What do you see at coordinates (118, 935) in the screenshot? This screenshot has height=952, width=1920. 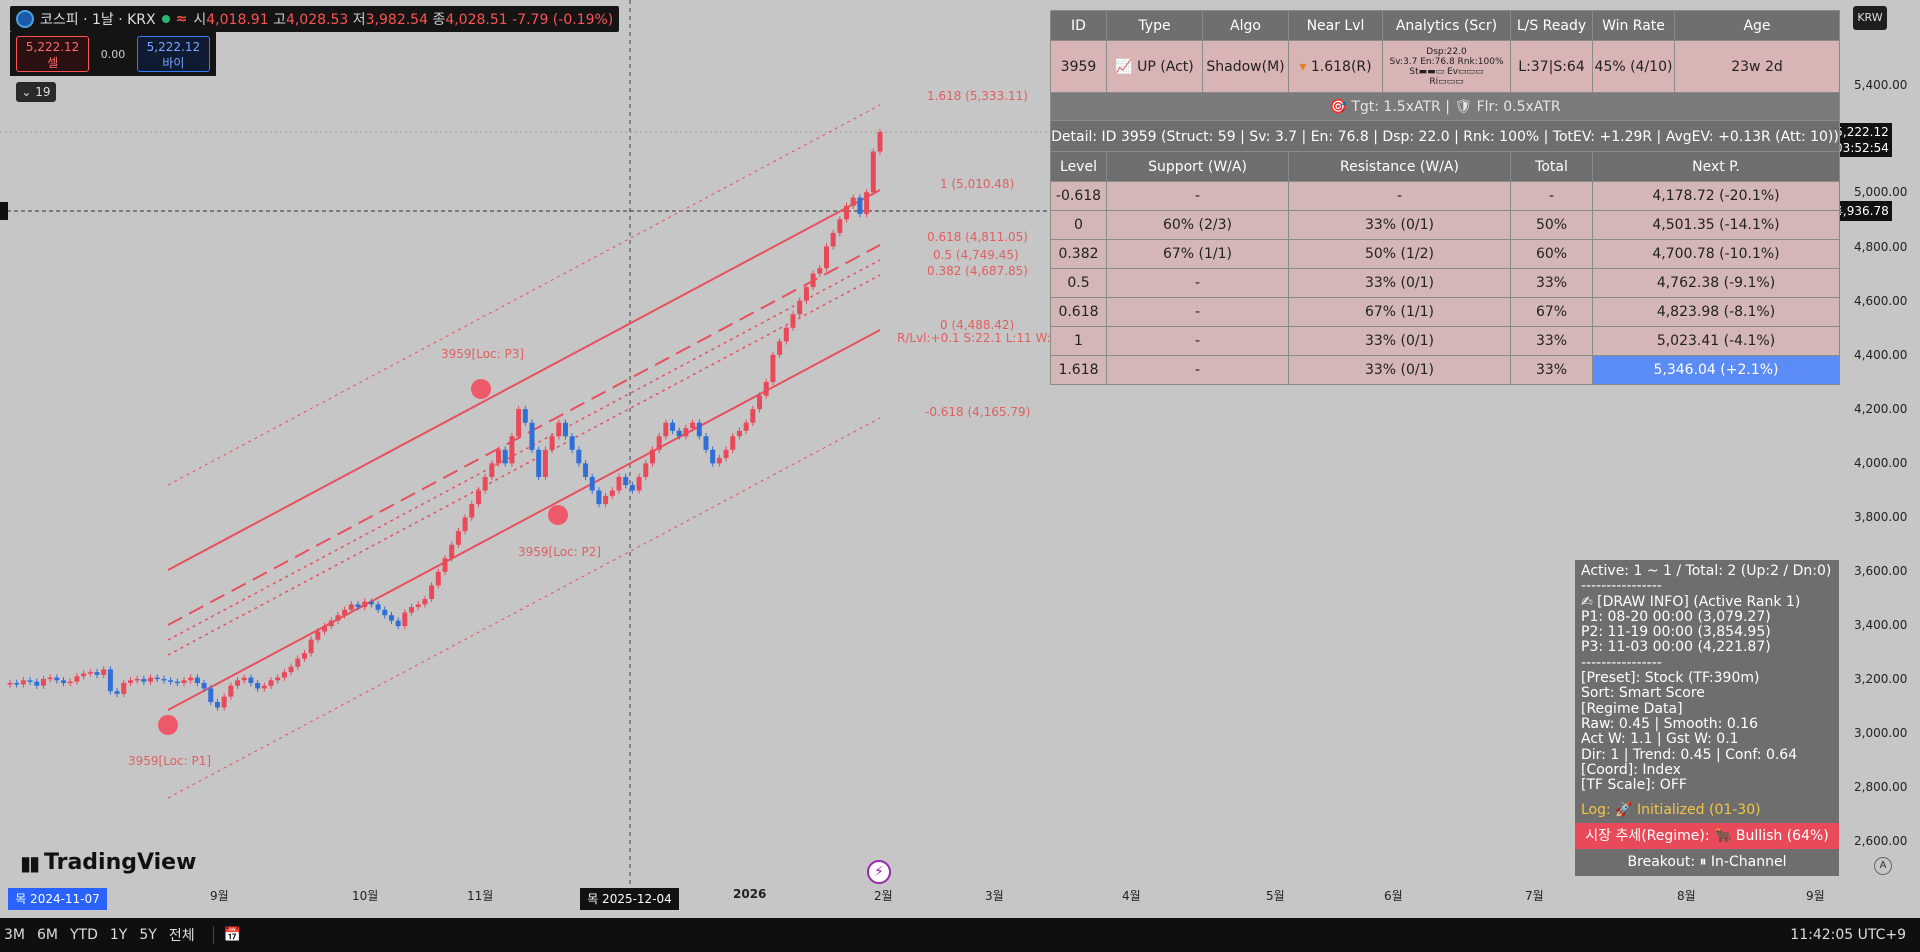 I see `range-1y-button: 1Y` at bounding box center [118, 935].